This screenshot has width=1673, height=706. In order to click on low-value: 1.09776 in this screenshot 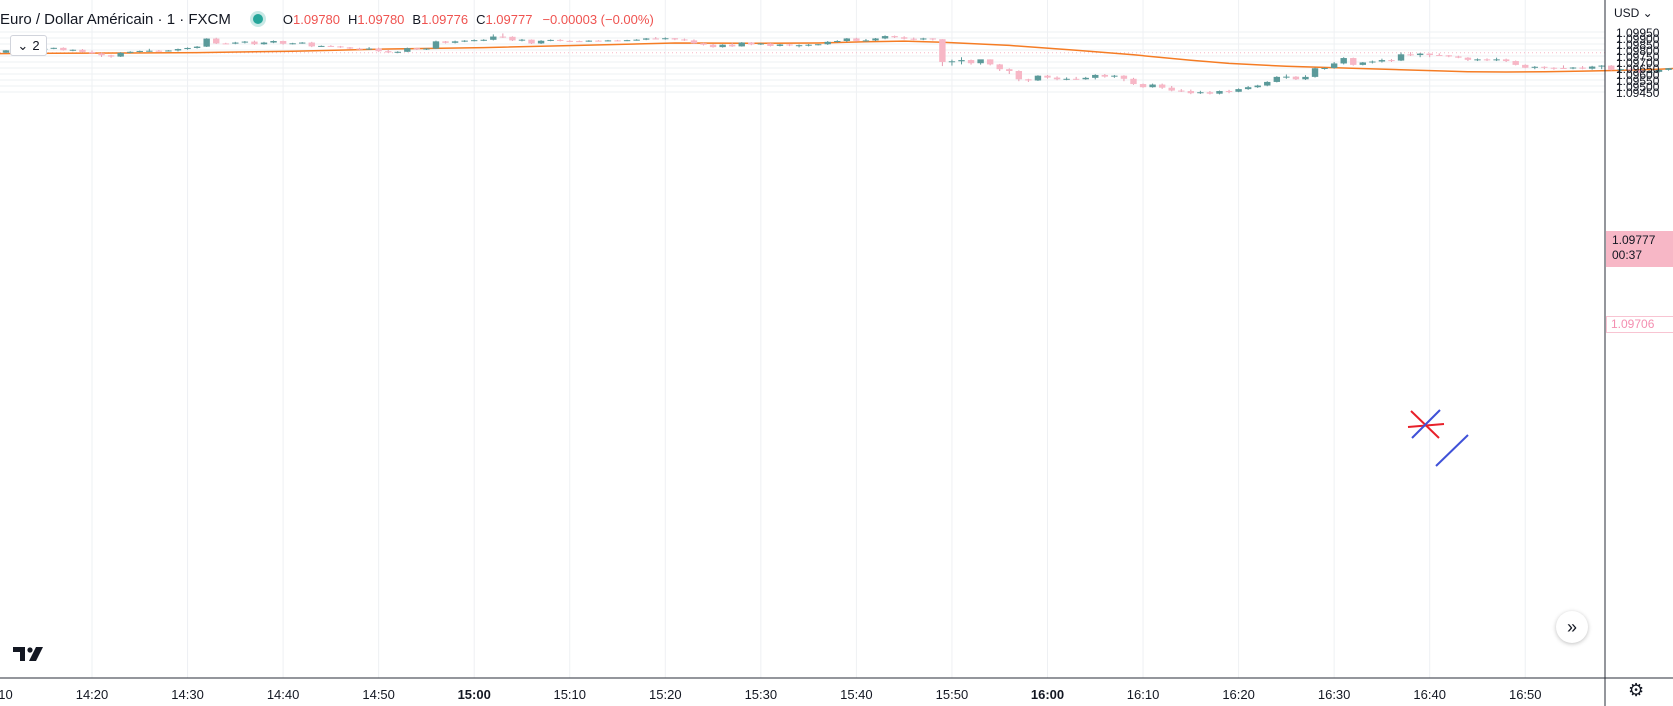, I will do `click(445, 19)`.